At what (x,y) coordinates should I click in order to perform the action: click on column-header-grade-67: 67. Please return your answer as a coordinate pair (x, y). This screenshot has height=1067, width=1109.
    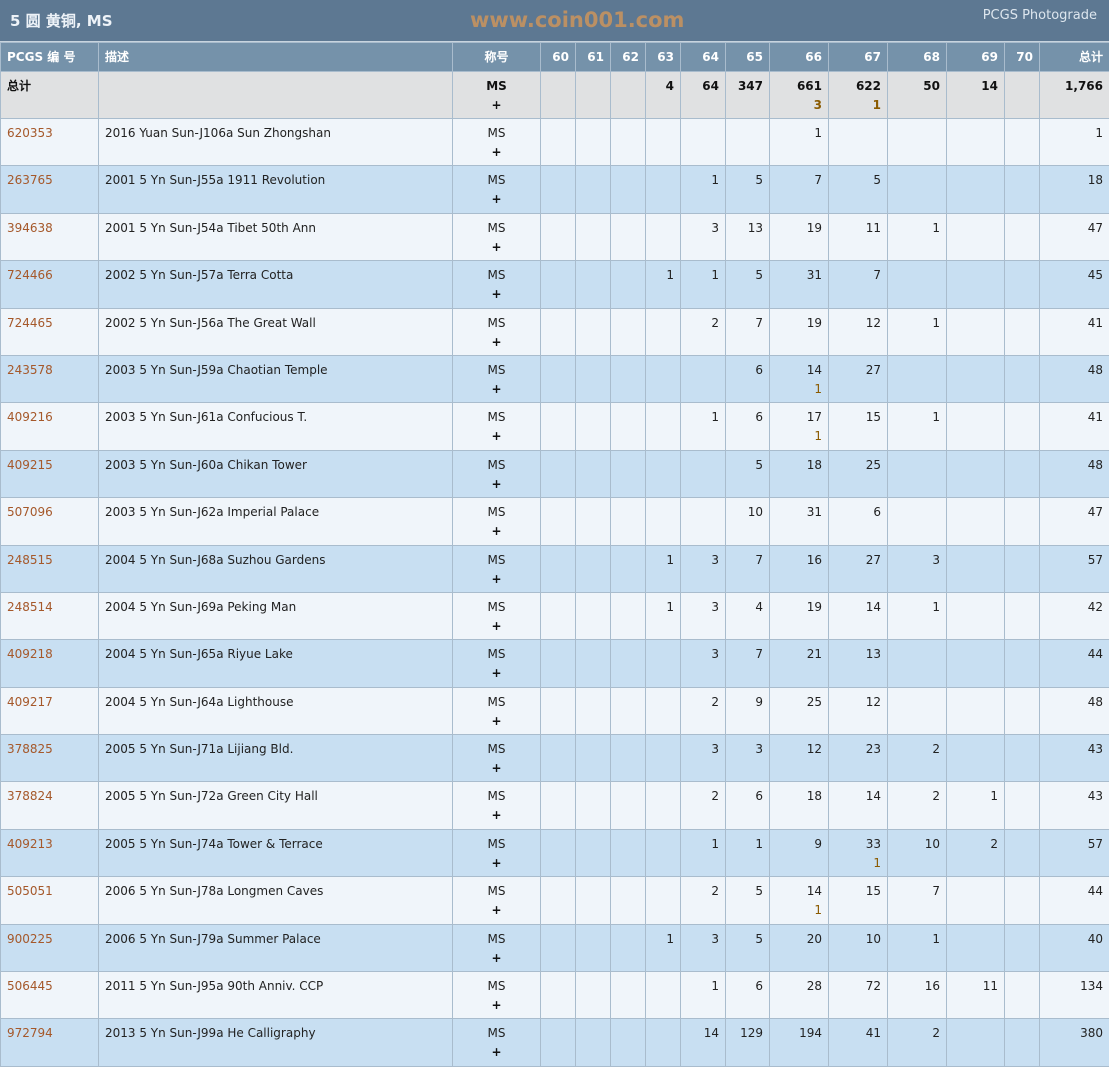
    Looking at the image, I should click on (858, 57).